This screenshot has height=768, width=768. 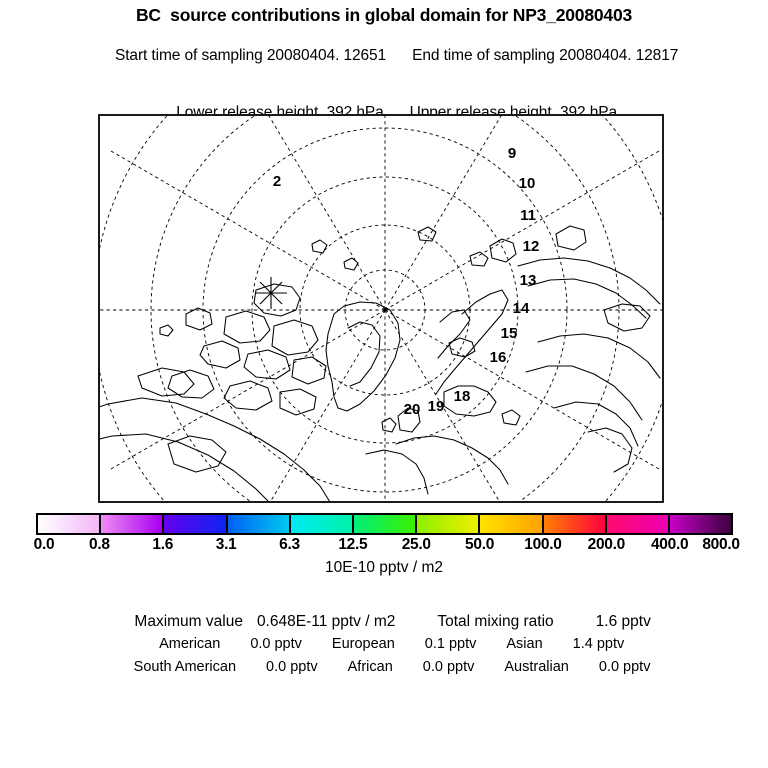 What do you see at coordinates (353, 544) in the screenshot?
I see `colorbar-tick-12-5: 12.5` at bounding box center [353, 544].